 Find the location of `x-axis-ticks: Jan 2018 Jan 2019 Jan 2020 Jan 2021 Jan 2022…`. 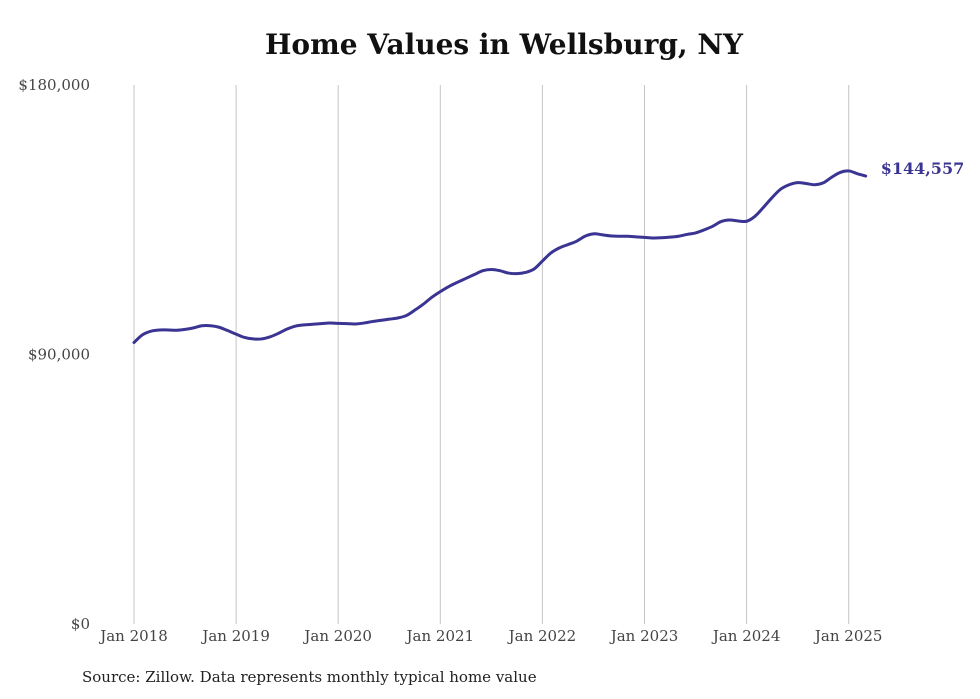

x-axis-ticks: Jan 2018 Jan 2019 Jan 2020 Jan 2021 Jan 2022… is located at coordinates (490, 636).